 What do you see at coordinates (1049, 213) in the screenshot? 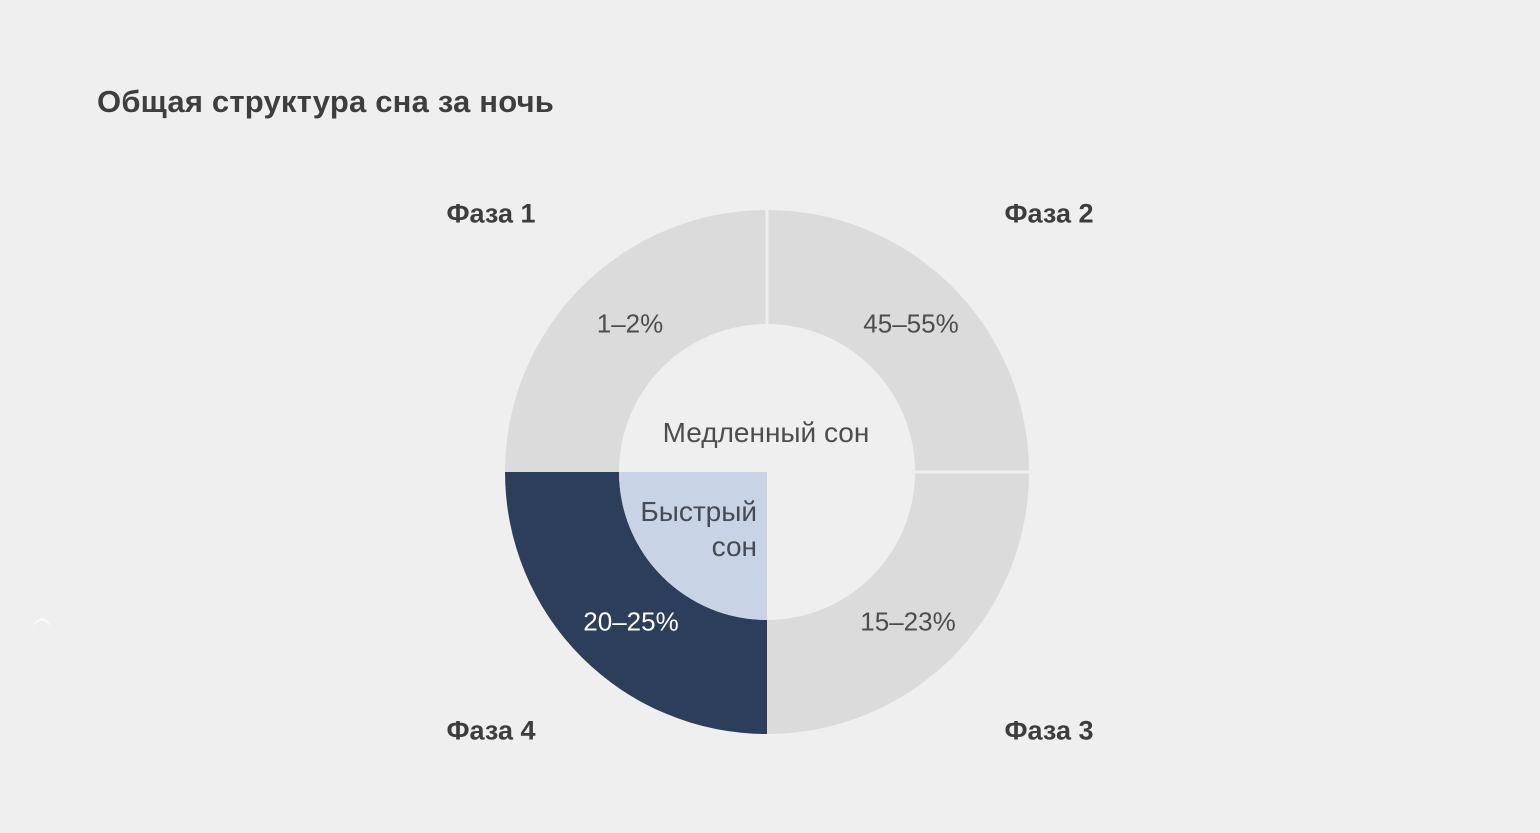
I see `phase-2-label: Фаза 2` at bounding box center [1049, 213].